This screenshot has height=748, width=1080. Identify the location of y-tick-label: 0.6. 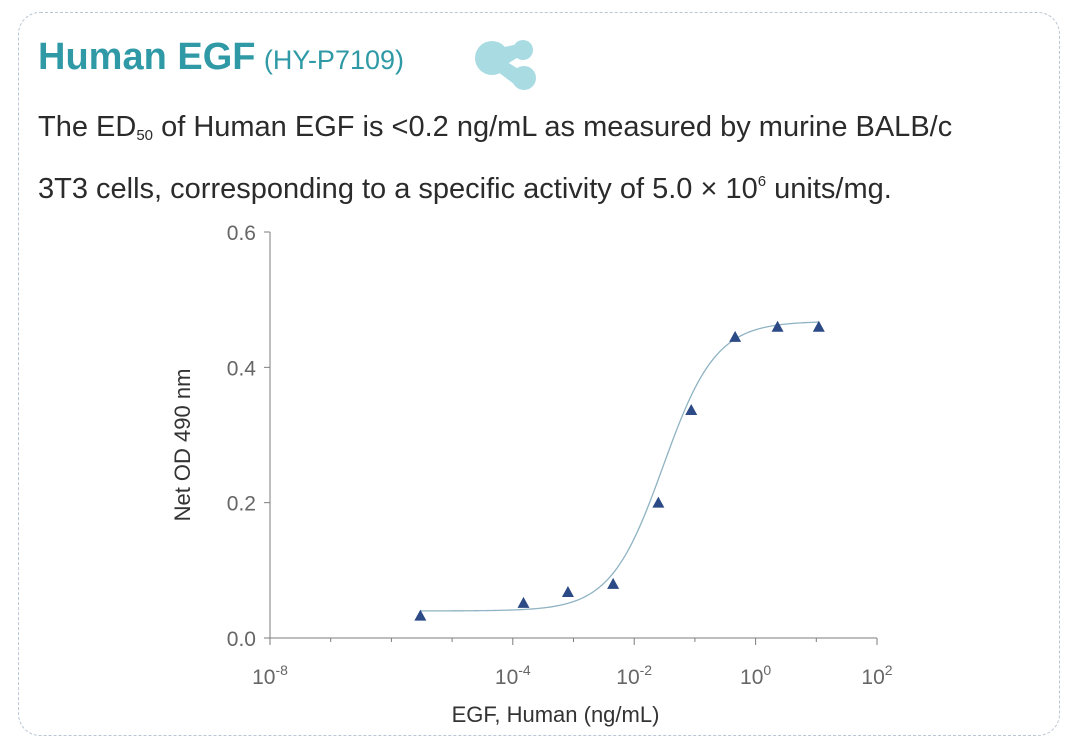
(241, 233).